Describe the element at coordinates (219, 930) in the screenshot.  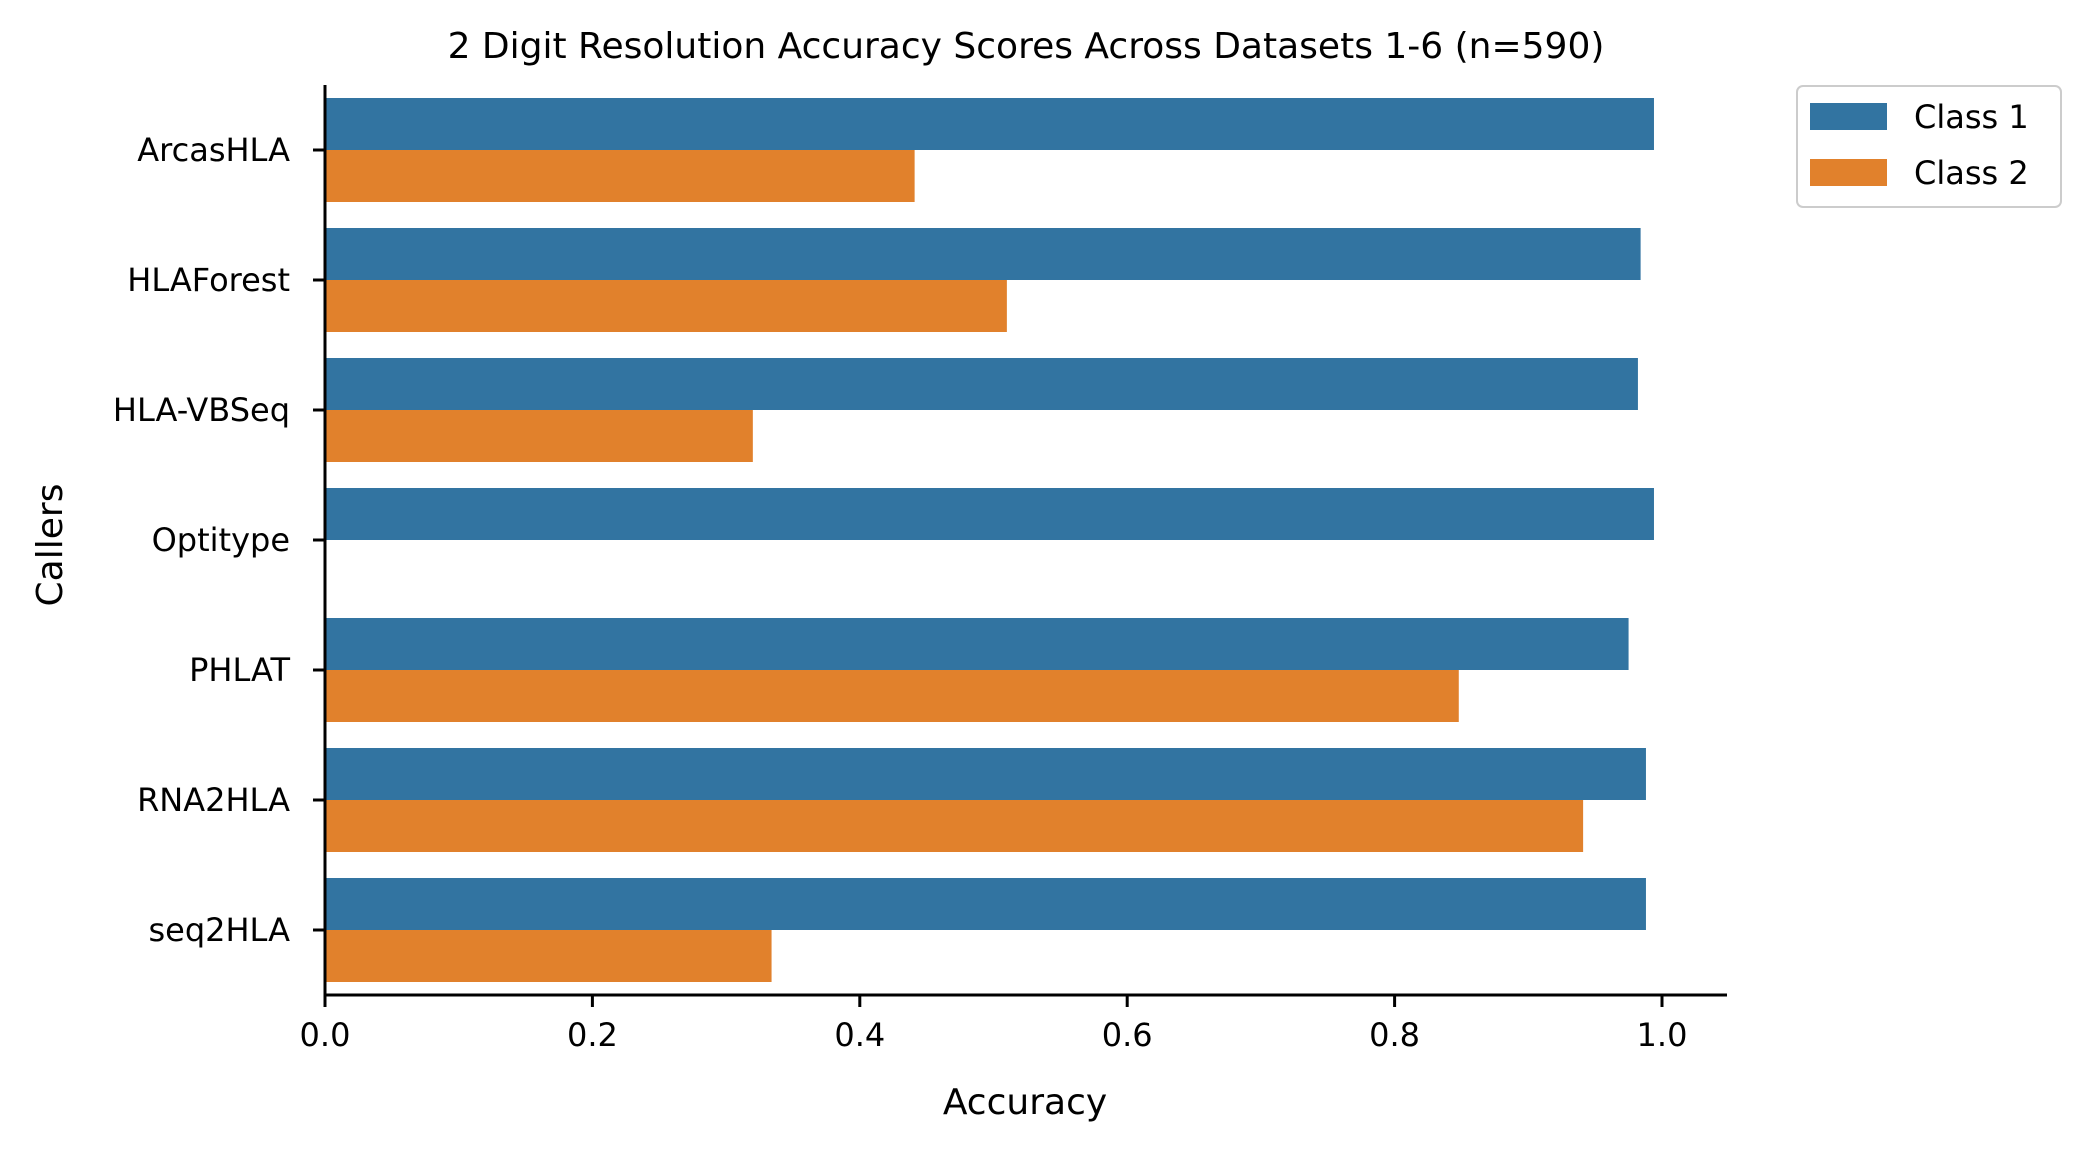
I see `y-tick-label: seq2HLA` at that location.